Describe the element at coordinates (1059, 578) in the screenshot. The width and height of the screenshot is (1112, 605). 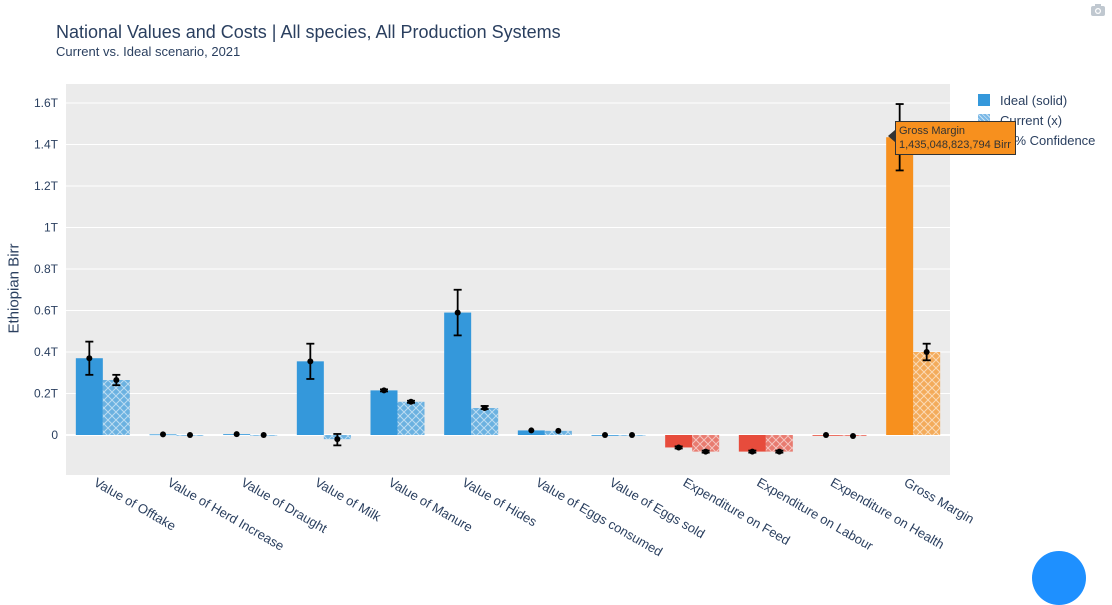
I see `floating-action-button` at that location.